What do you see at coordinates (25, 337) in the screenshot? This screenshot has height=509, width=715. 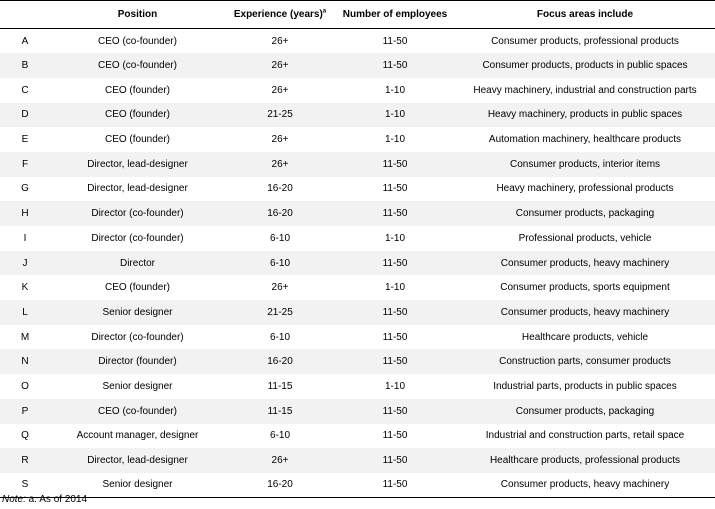 I see `cell-id: M` at bounding box center [25, 337].